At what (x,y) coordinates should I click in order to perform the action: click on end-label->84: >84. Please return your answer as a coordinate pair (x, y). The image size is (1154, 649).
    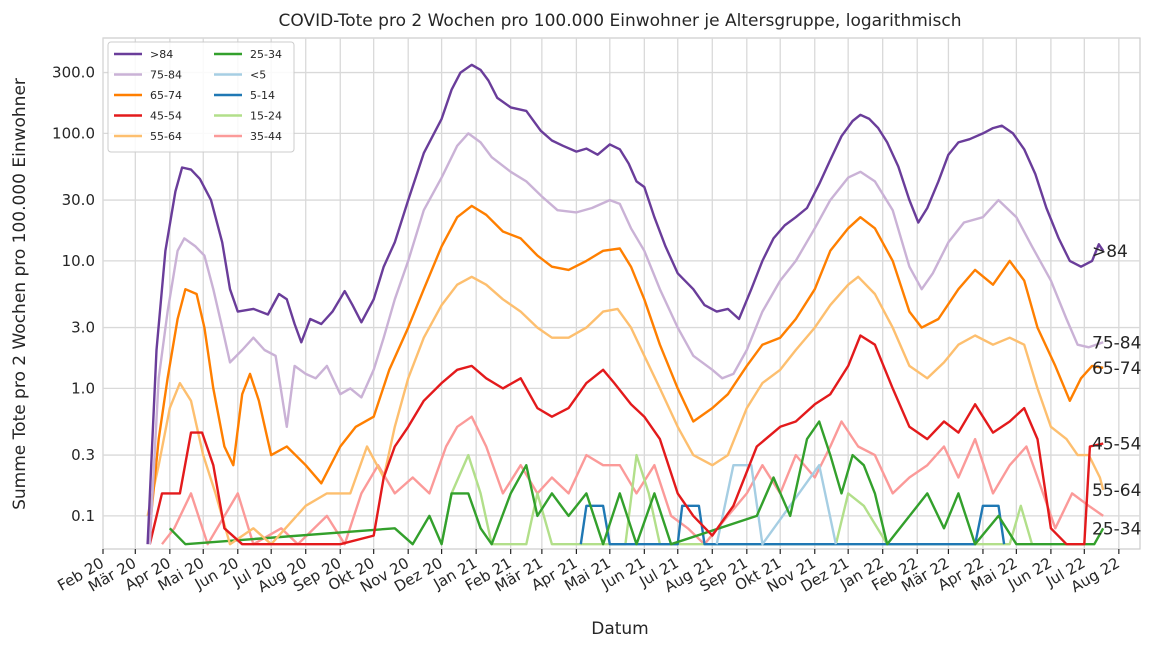
    Looking at the image, I should click on (1110, 252).